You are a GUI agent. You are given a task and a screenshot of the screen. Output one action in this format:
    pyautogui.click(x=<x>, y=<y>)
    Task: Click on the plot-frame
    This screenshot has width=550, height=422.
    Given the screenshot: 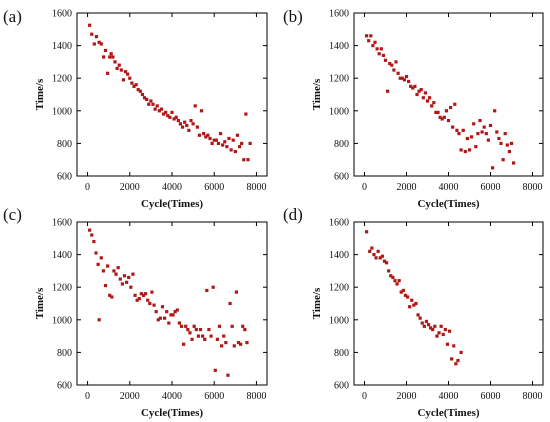 What is the action you would take?
    pyautogui.click(x=448, y=303)
    